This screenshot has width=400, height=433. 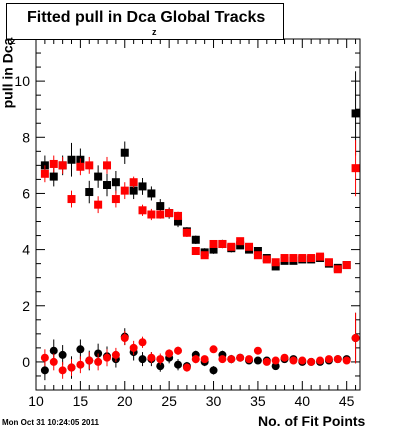 I want to click on x-tick-label: 35, so click(x=258, y=401).